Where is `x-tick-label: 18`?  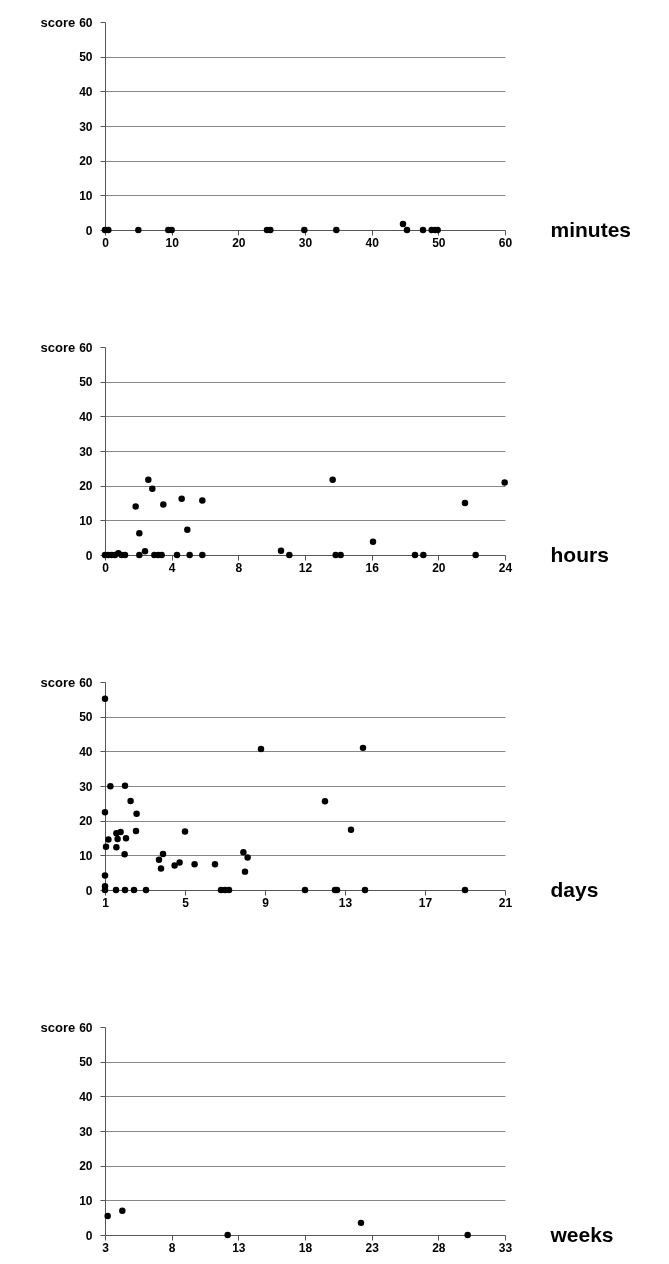
x-tick-label: 18 is located at coordinates (305, 1247).